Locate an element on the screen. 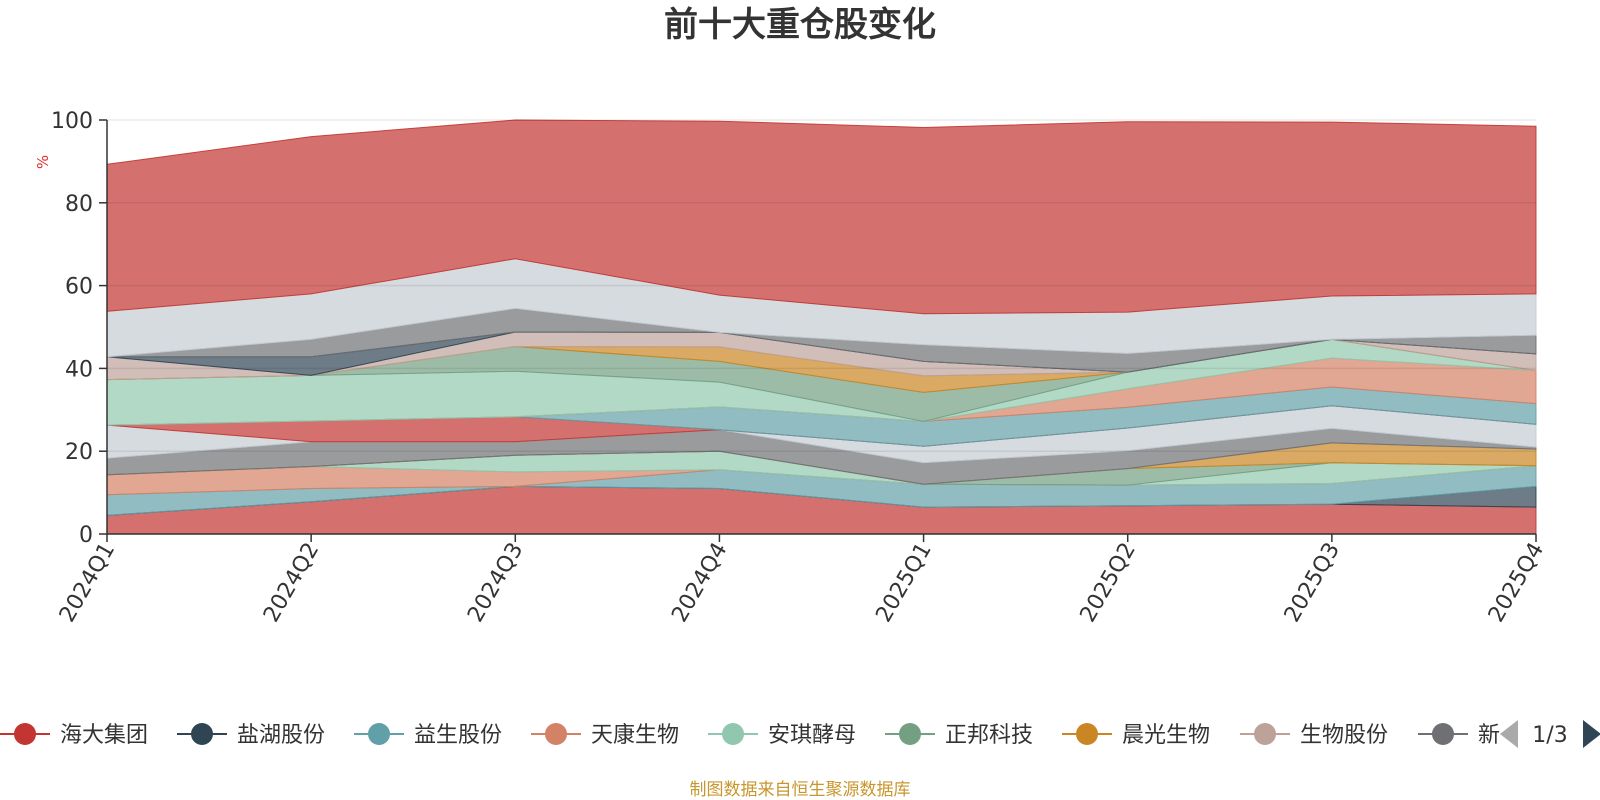 This screenshot has width=1600, height=800. legend-label: 新 is located at coordinates (1489, 735).